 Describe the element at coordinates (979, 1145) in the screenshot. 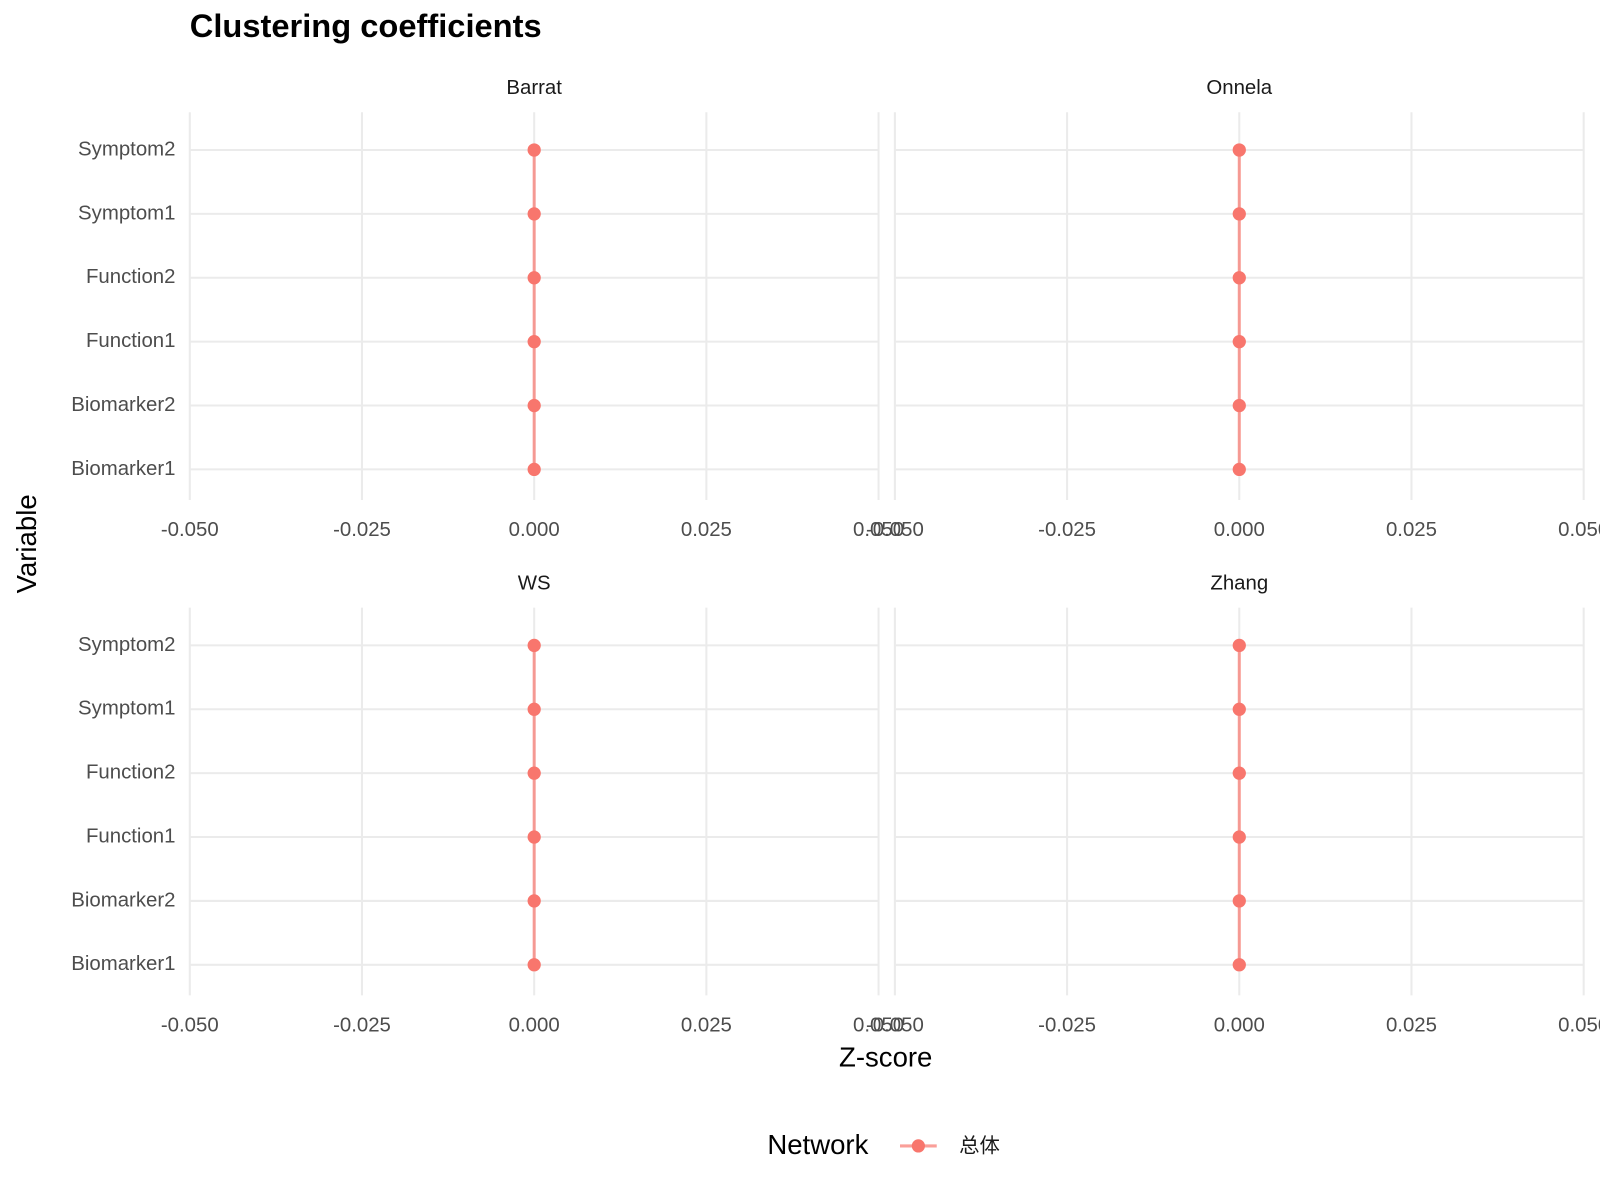

I see `legend-label: 总体` at that location.